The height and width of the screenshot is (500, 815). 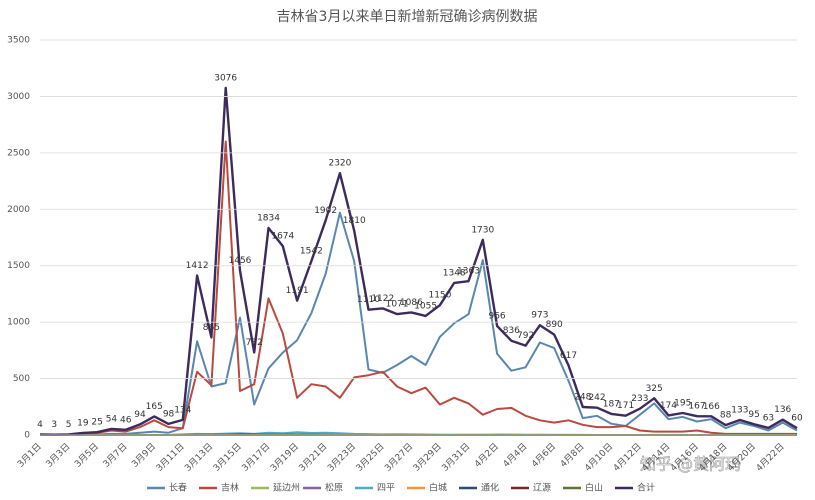 What do you see at coordinates (411, 303) in the screenshot?
I see `data-label: 1086` at bounding box center [411, 303].